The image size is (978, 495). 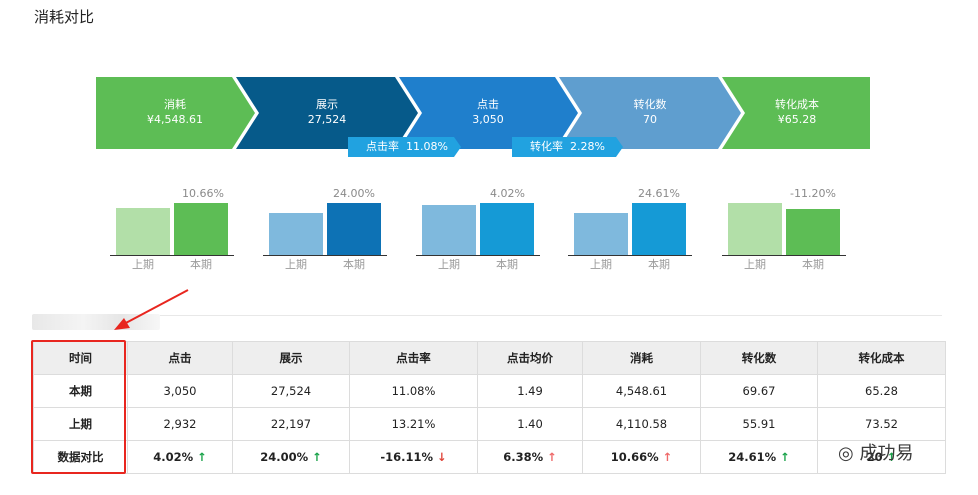 I want to click on page-title: 消耗对比, so click(x=64, y=17).